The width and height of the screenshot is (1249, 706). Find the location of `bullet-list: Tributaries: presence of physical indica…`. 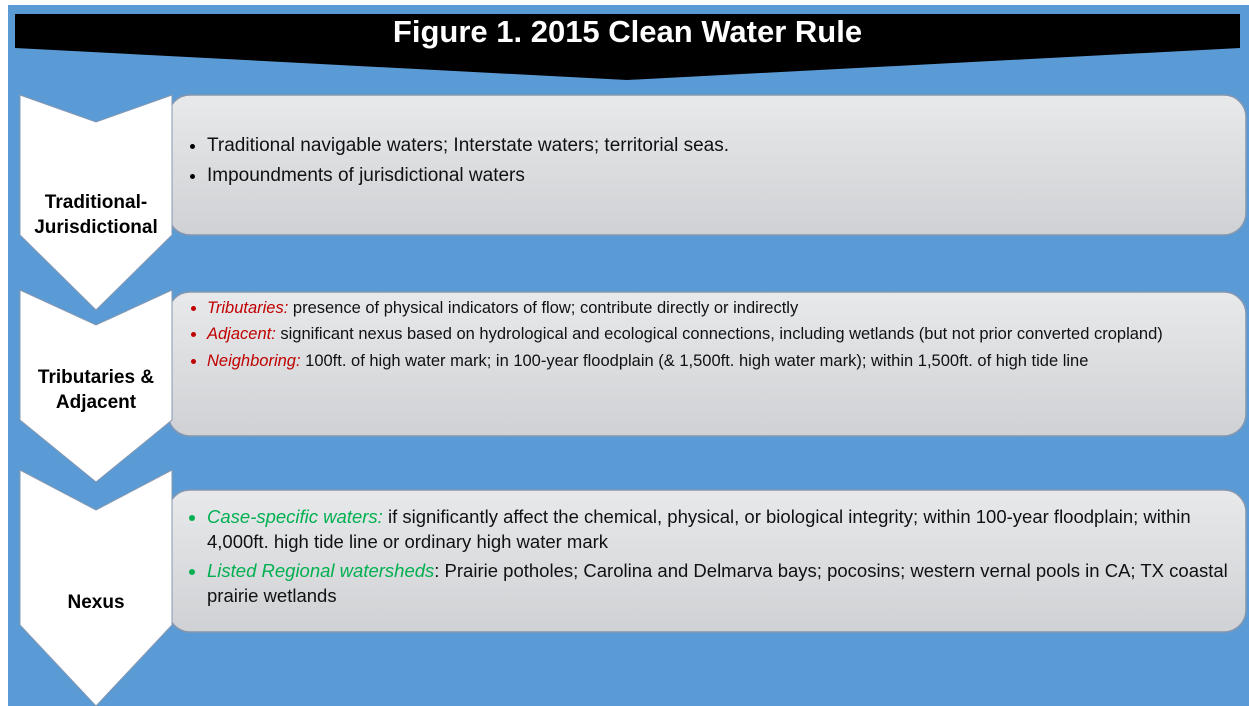

bullet-list: Tributaries: presence of physical indica… is located at coordinates (707, 334).